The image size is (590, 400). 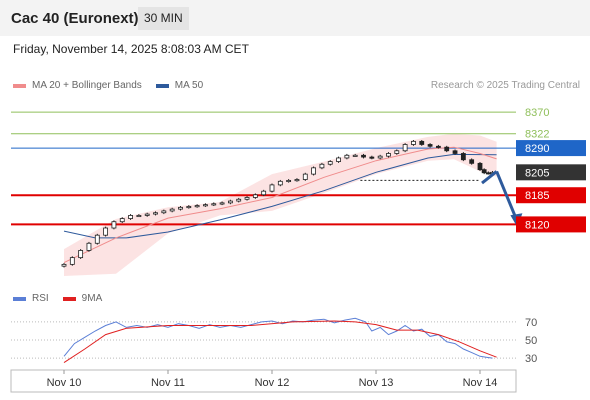 I want to click on last-price-tag: 8205, so click(x=551, y=172).